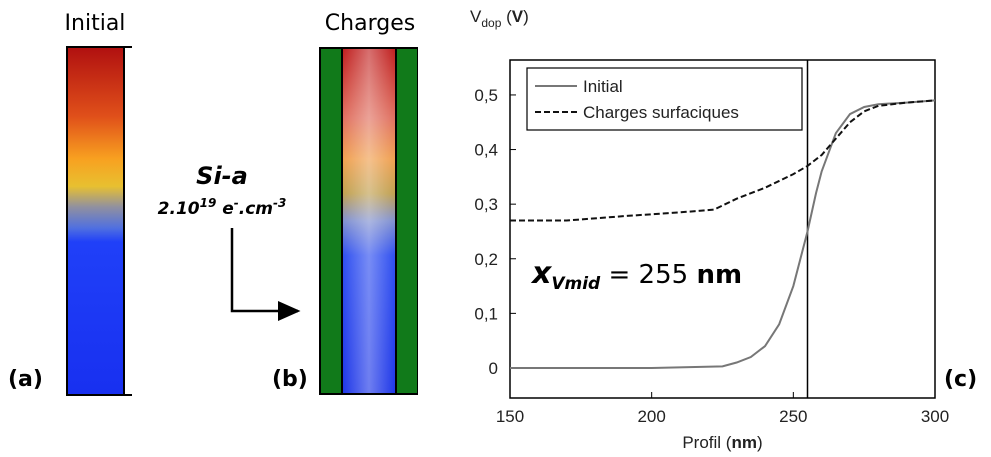 This screenshot has width=991, height=457. I want to click on annotation: xVmid = 255 nm, so click(636, 275).